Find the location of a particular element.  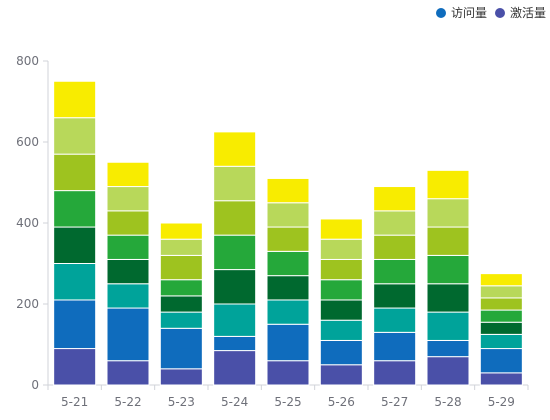

x-tick-label: 5-29 is located at coordinates (501, 402).